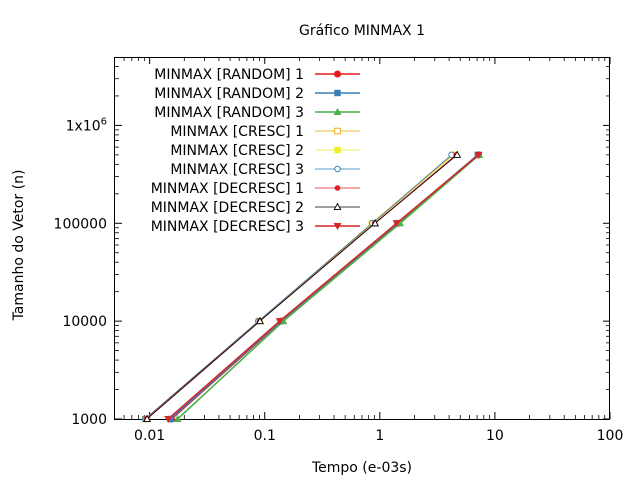 The height and width of the screenshot is (480, 640). I want to click on legend-label: MINMAX [DECRESC] 2, so click(227, 208).